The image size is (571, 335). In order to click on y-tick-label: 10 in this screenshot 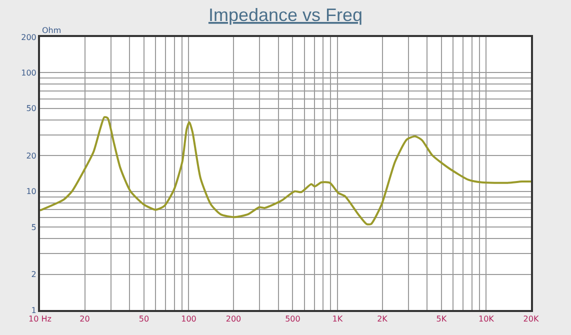, I will do `click(31, 191)`.